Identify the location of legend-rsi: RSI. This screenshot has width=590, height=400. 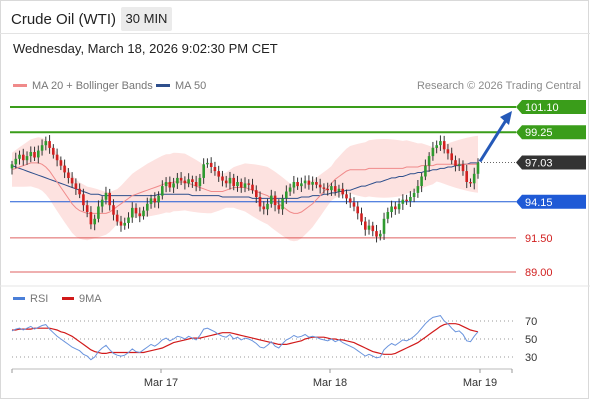
(30, 299).